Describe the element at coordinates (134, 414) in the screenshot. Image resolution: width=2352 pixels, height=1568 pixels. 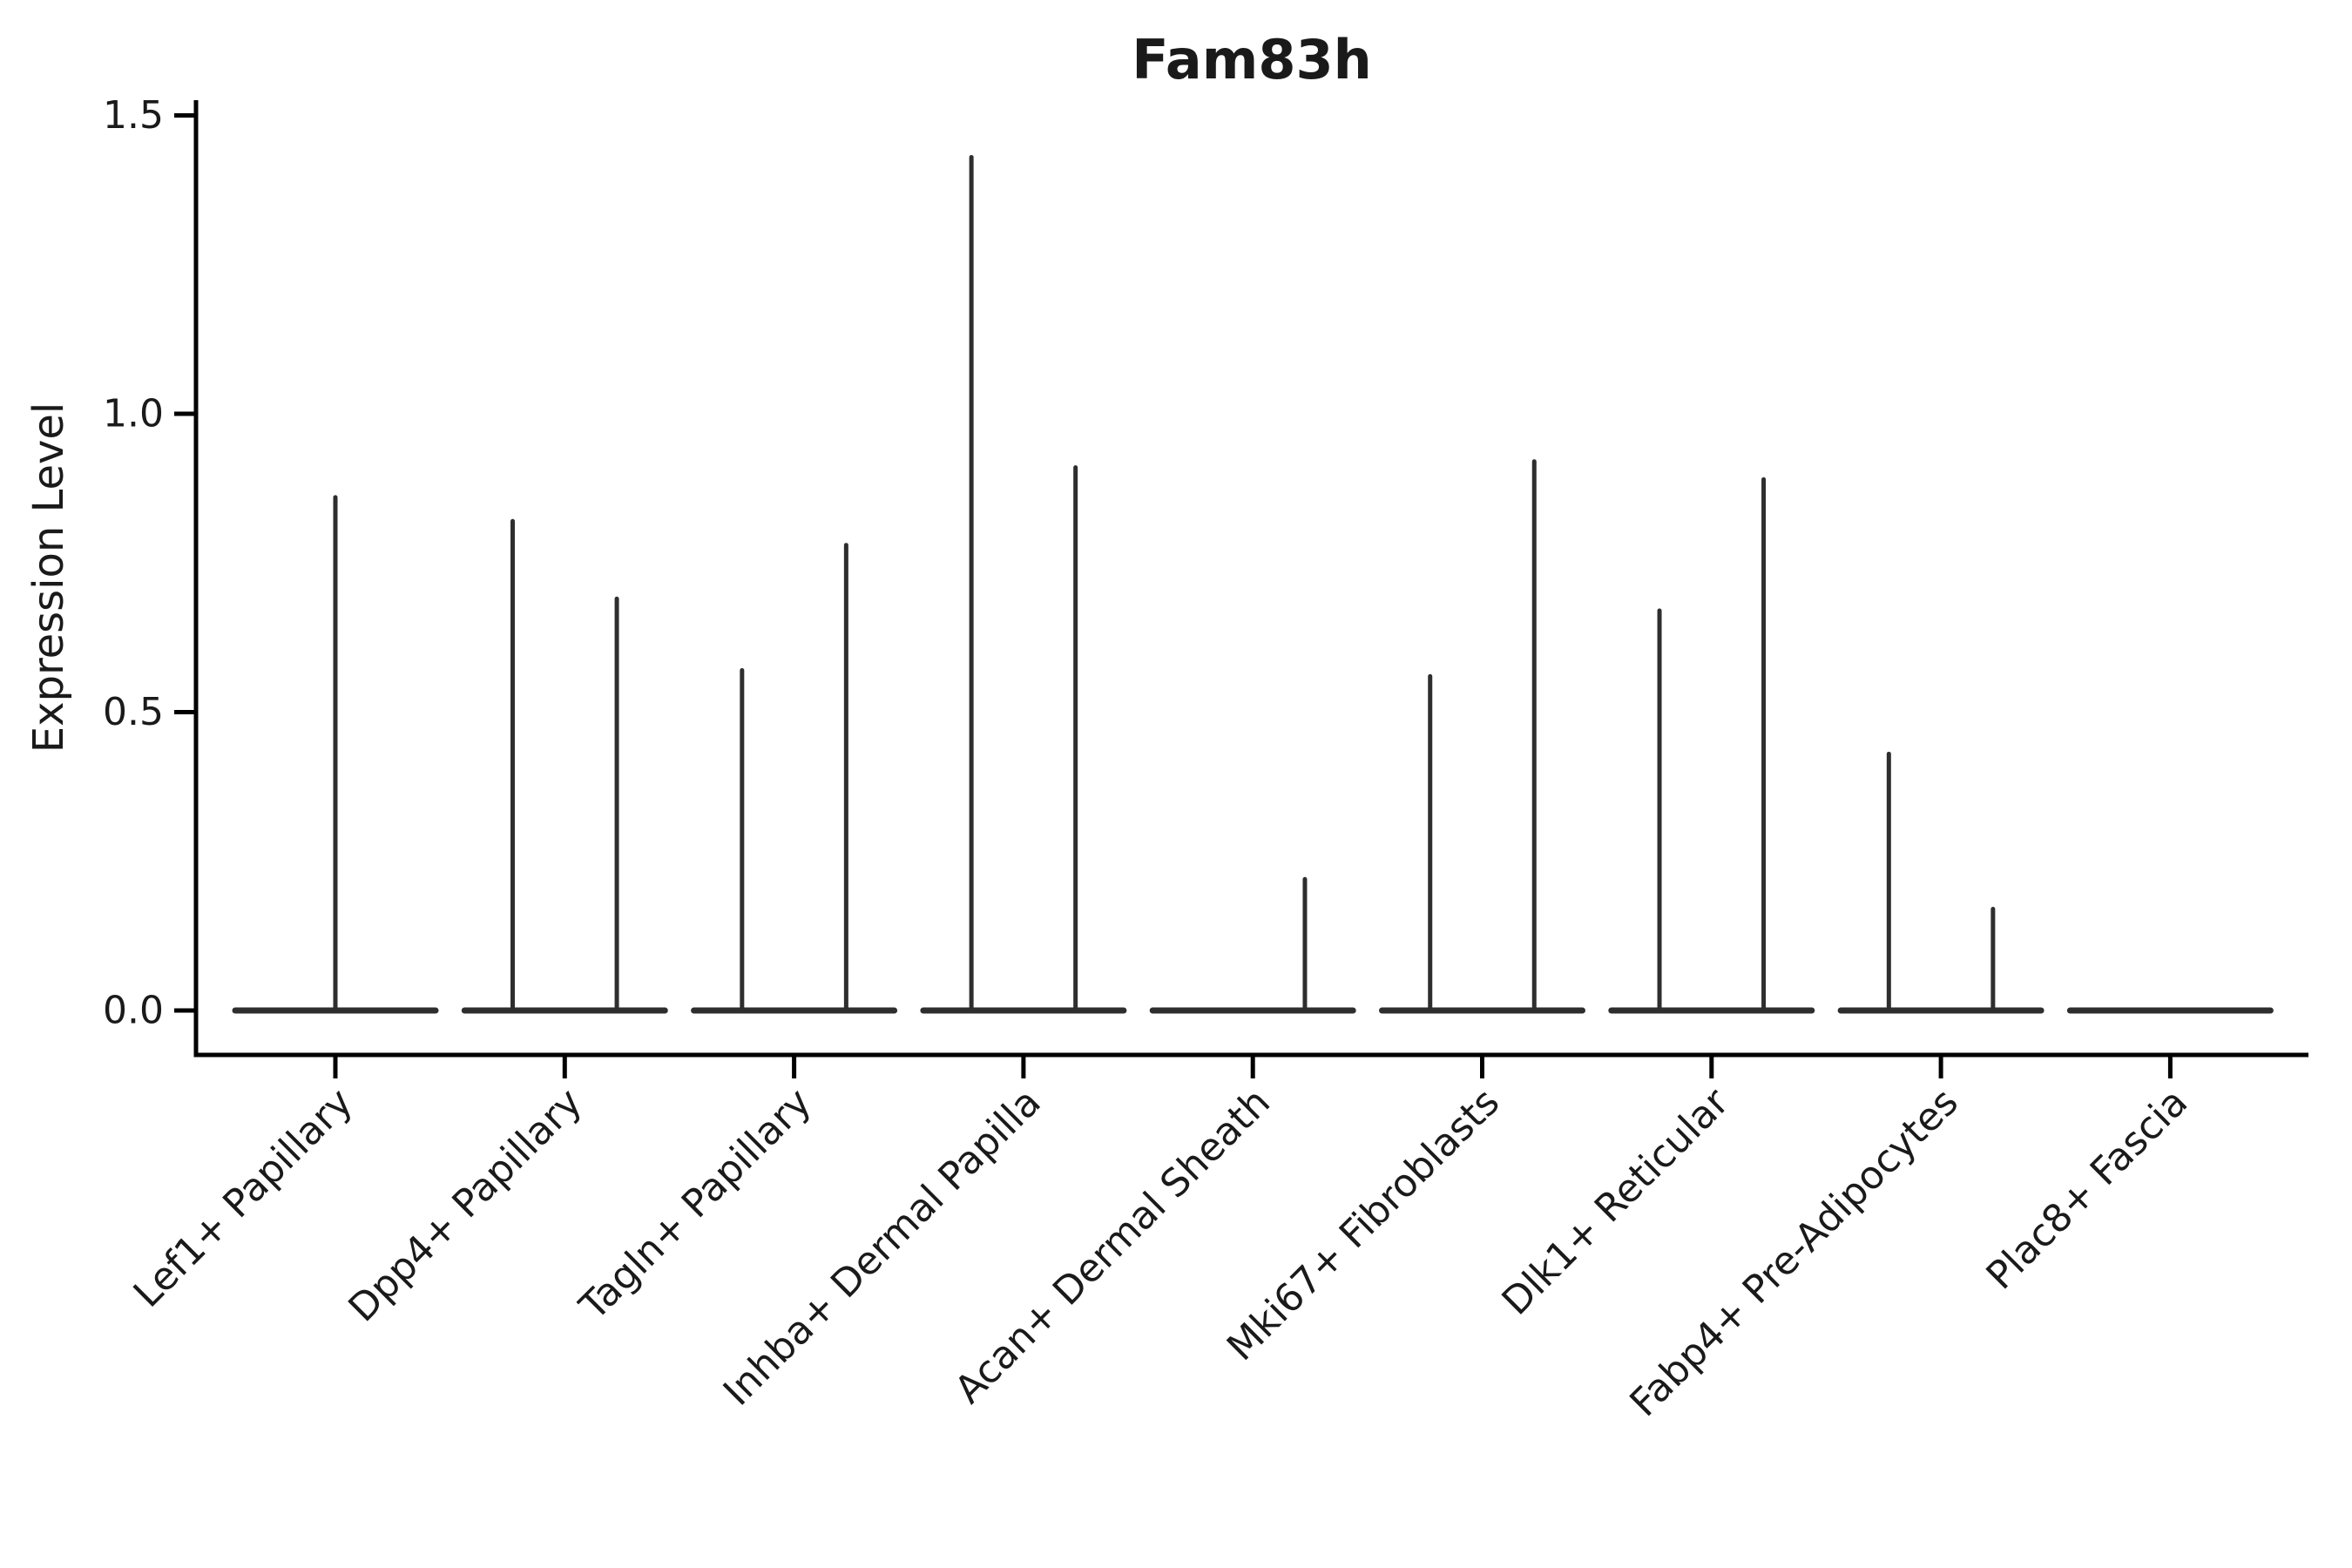
I see `y-tick-label: 1.0` at that location.